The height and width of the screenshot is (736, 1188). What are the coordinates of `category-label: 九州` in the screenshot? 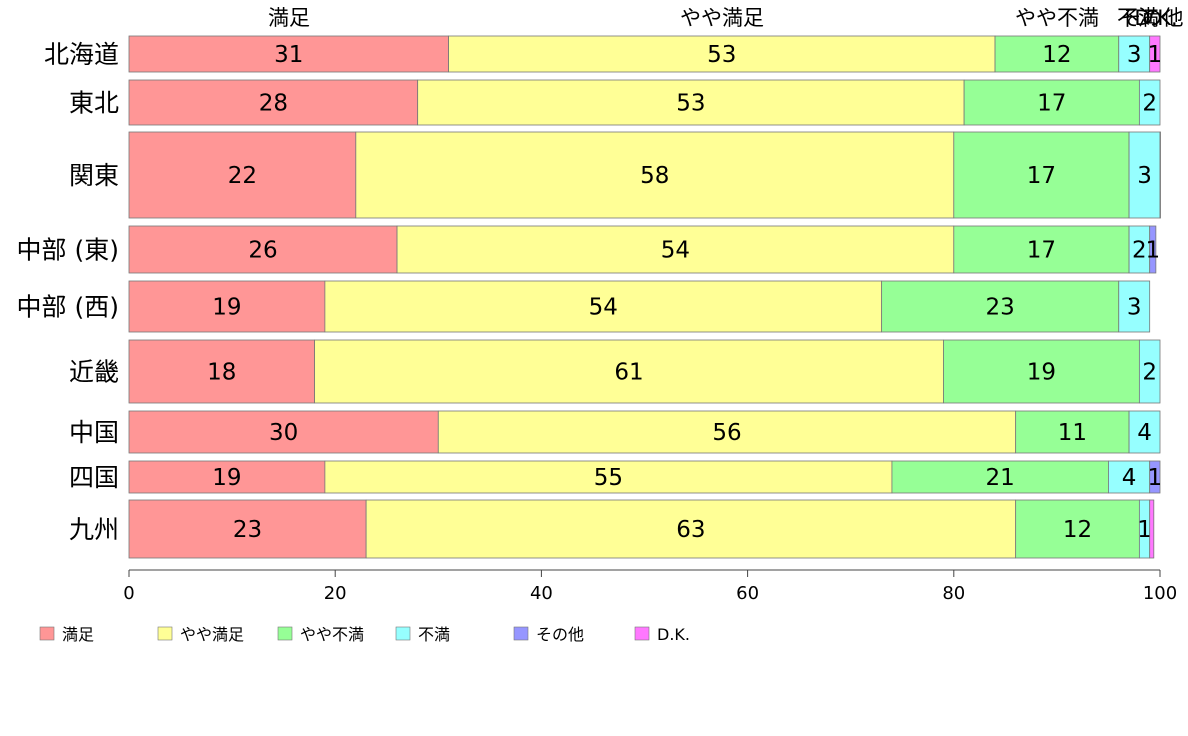 It's located at (94, 529).